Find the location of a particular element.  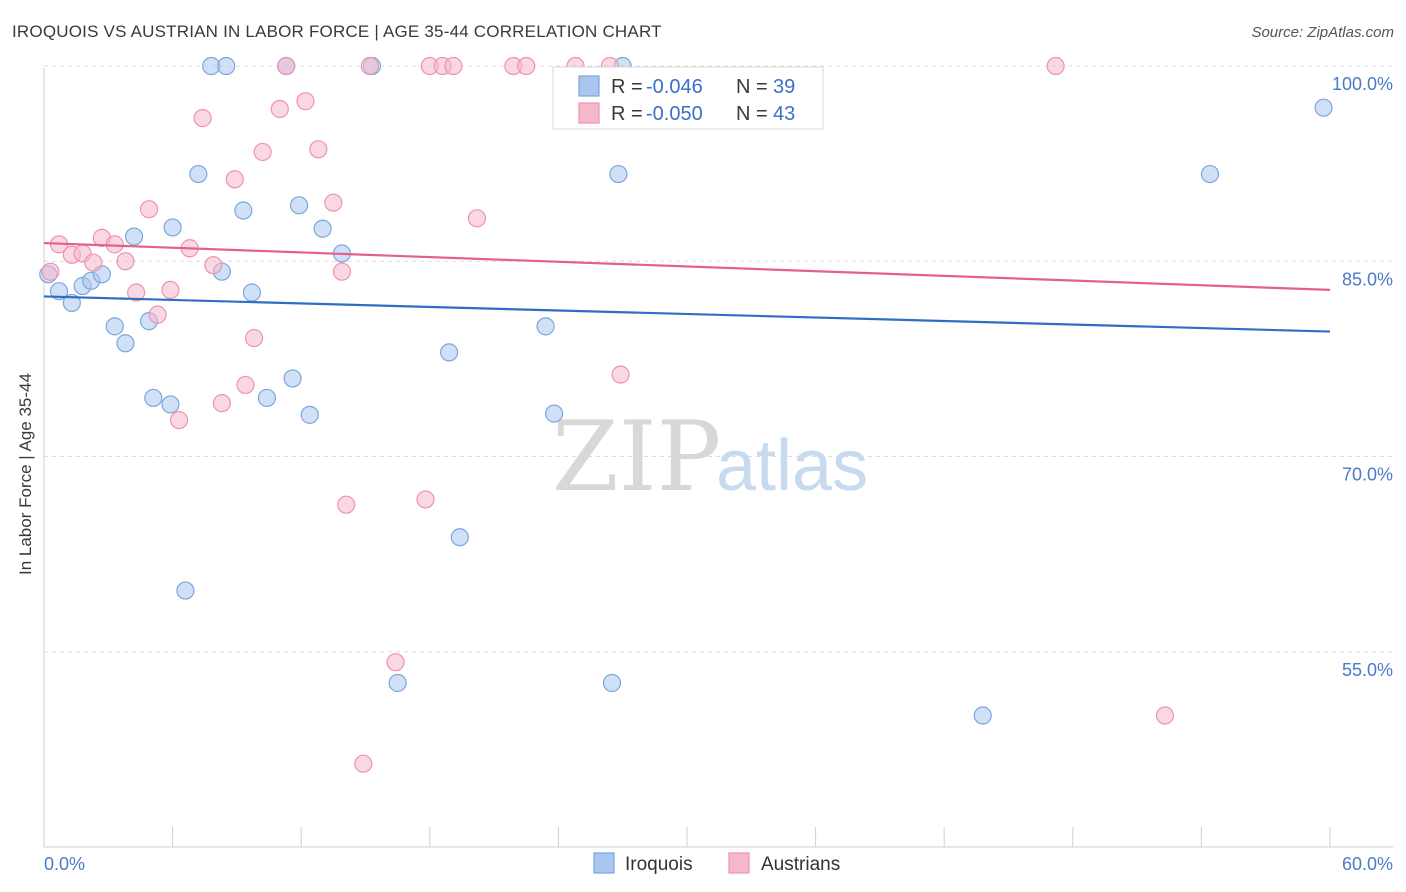

stats-r-value-iroquois: -0.046 is located at coordinates (674, 87).